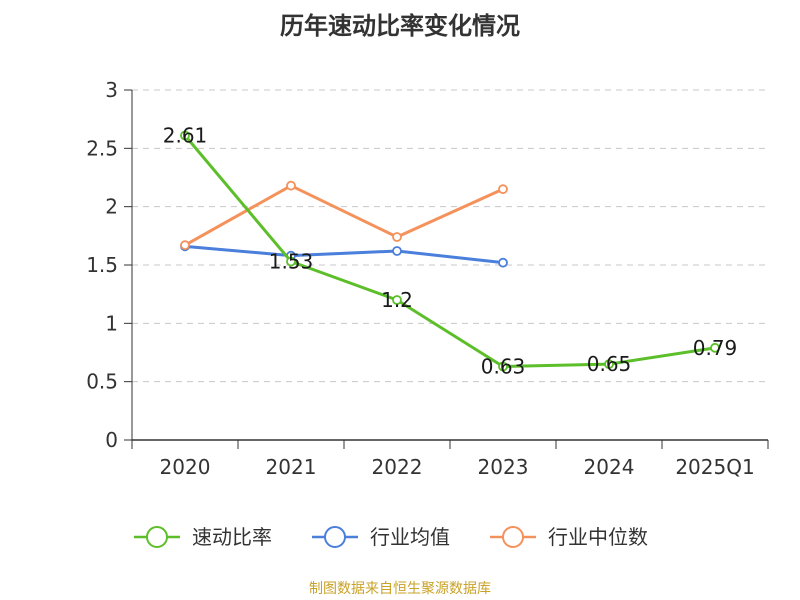  What do you see at coordinates (111, 323) in the screenshot?
I see `y-tick-label: 1` at bounding box center [111, 323].